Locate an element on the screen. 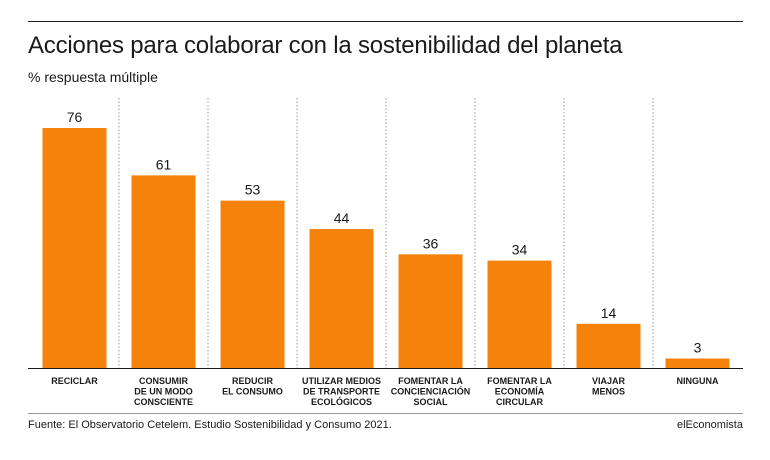 Image resolution: width=770 pixels, height=460 pixels. category-label: RECICLAR is located at coordinates (74, 381).